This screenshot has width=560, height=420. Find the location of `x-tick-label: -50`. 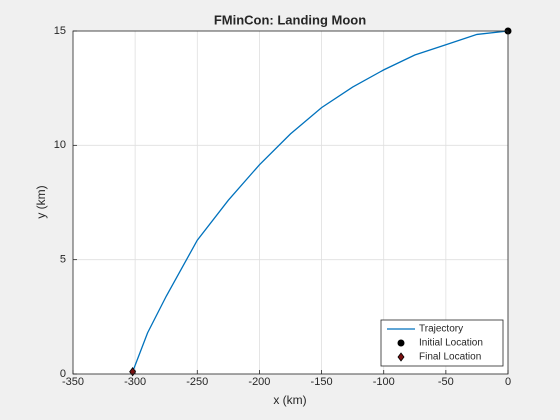

x-tick-label: -50 is located at coordinates (446, 382).